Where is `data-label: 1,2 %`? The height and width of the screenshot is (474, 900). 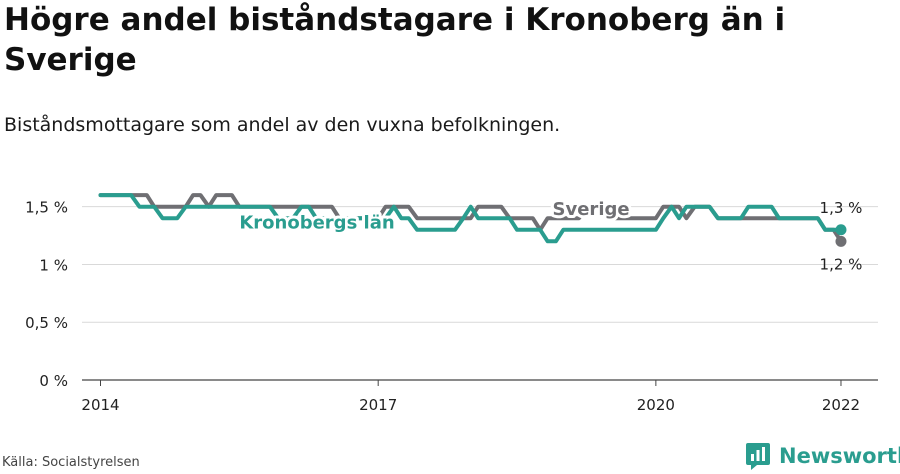 data-label: 1,2 % is located at coordinates (841, 264).